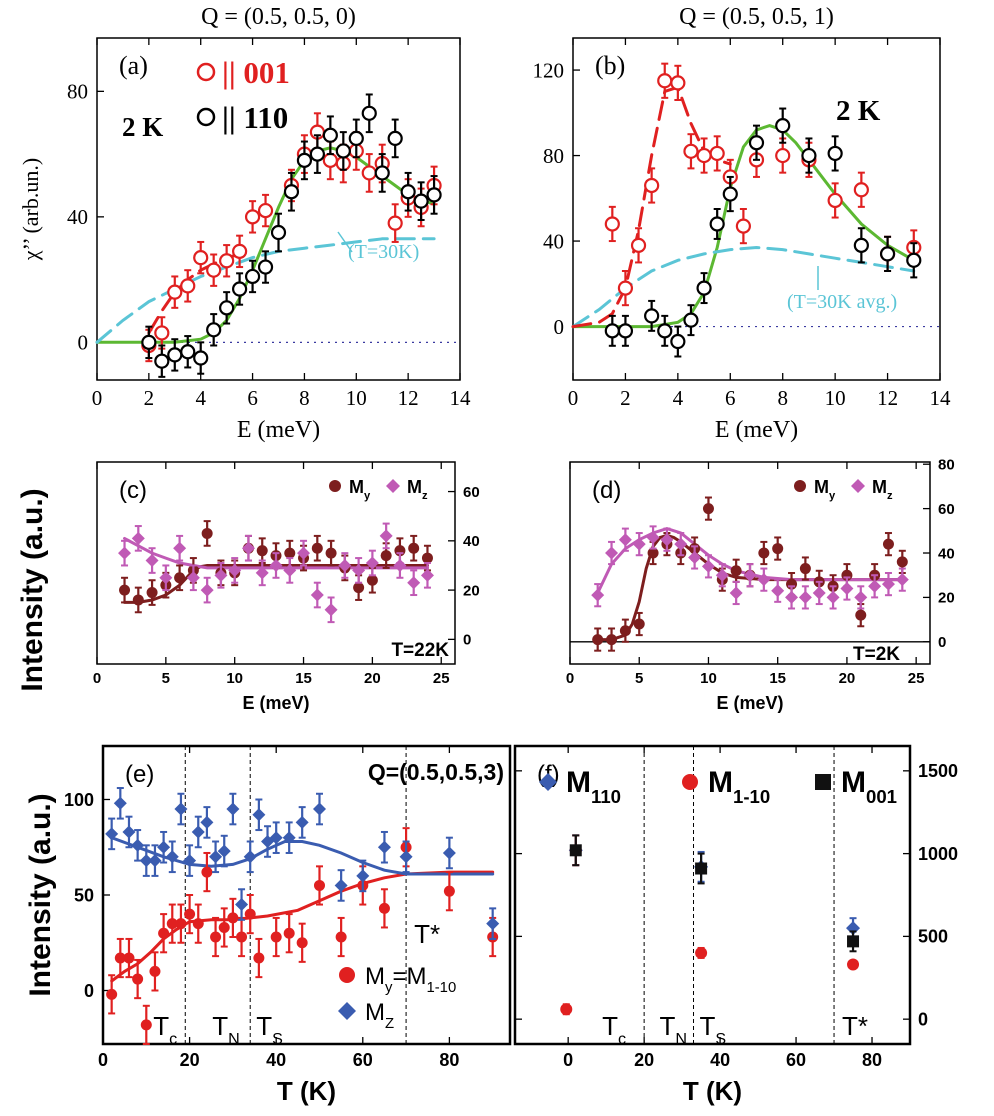  I want to click on x-tick-label: 25, so click(916, 678).